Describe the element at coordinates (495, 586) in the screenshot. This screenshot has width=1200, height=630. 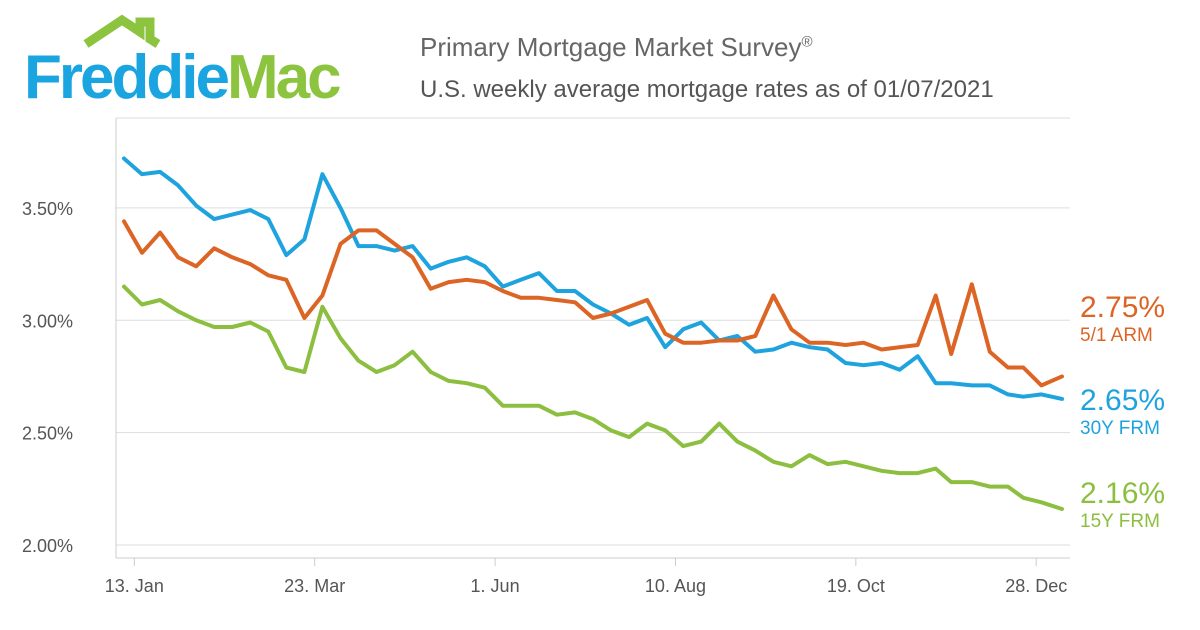
I see `x-tick-label: 1. Jun` at that location.